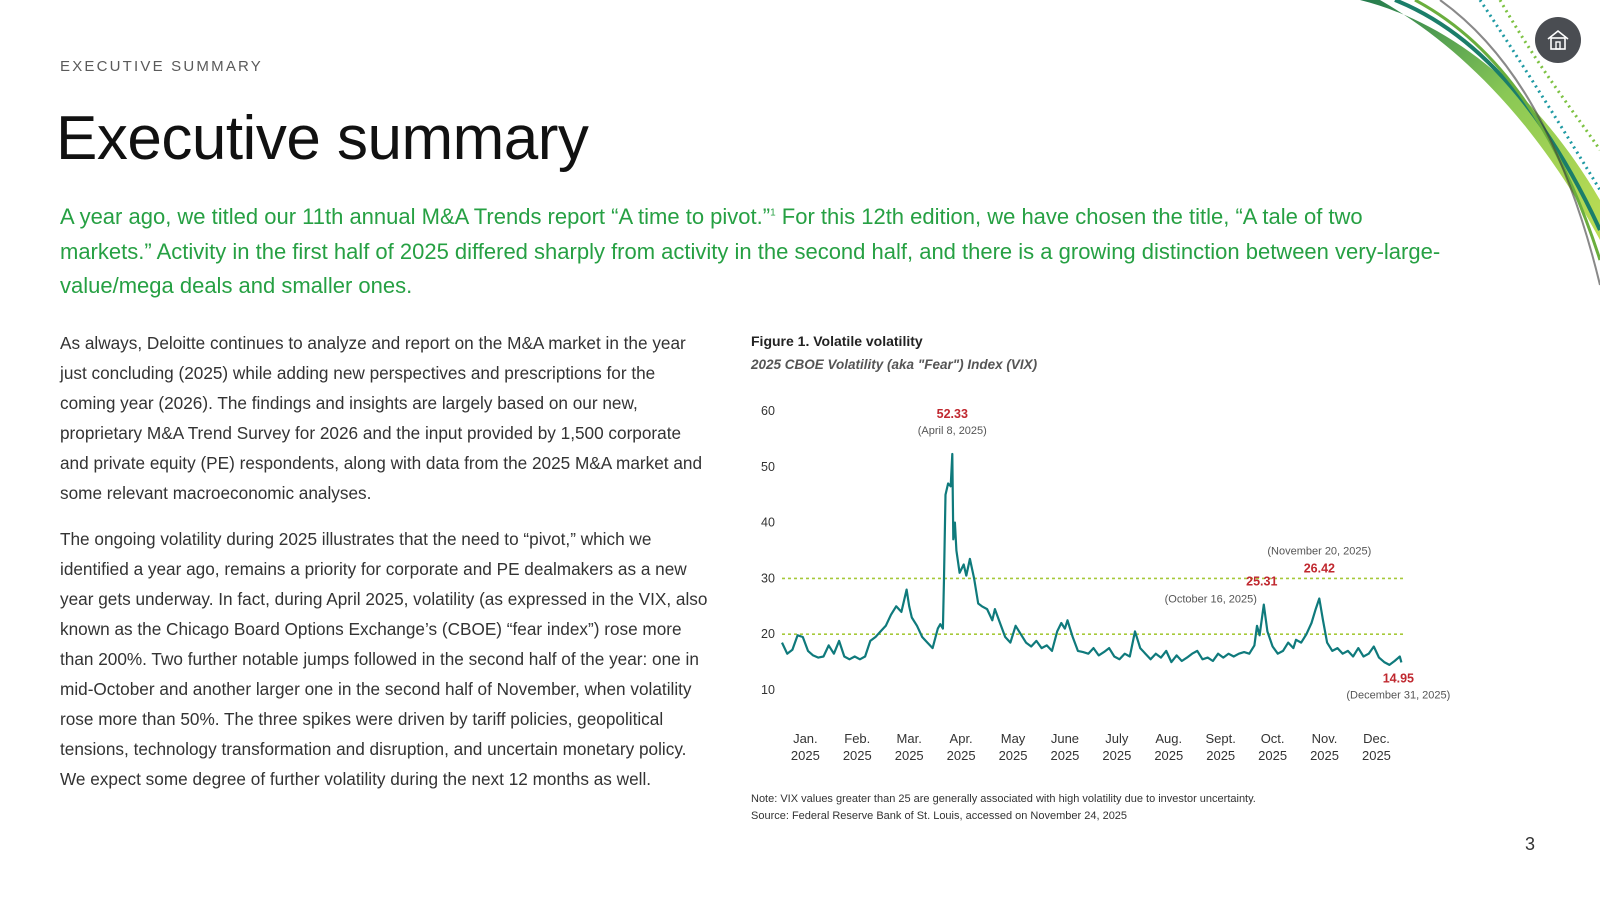  Describe the element at coordinates (1092, 559) in the screenshot. I see `vix-series-line` at that location.